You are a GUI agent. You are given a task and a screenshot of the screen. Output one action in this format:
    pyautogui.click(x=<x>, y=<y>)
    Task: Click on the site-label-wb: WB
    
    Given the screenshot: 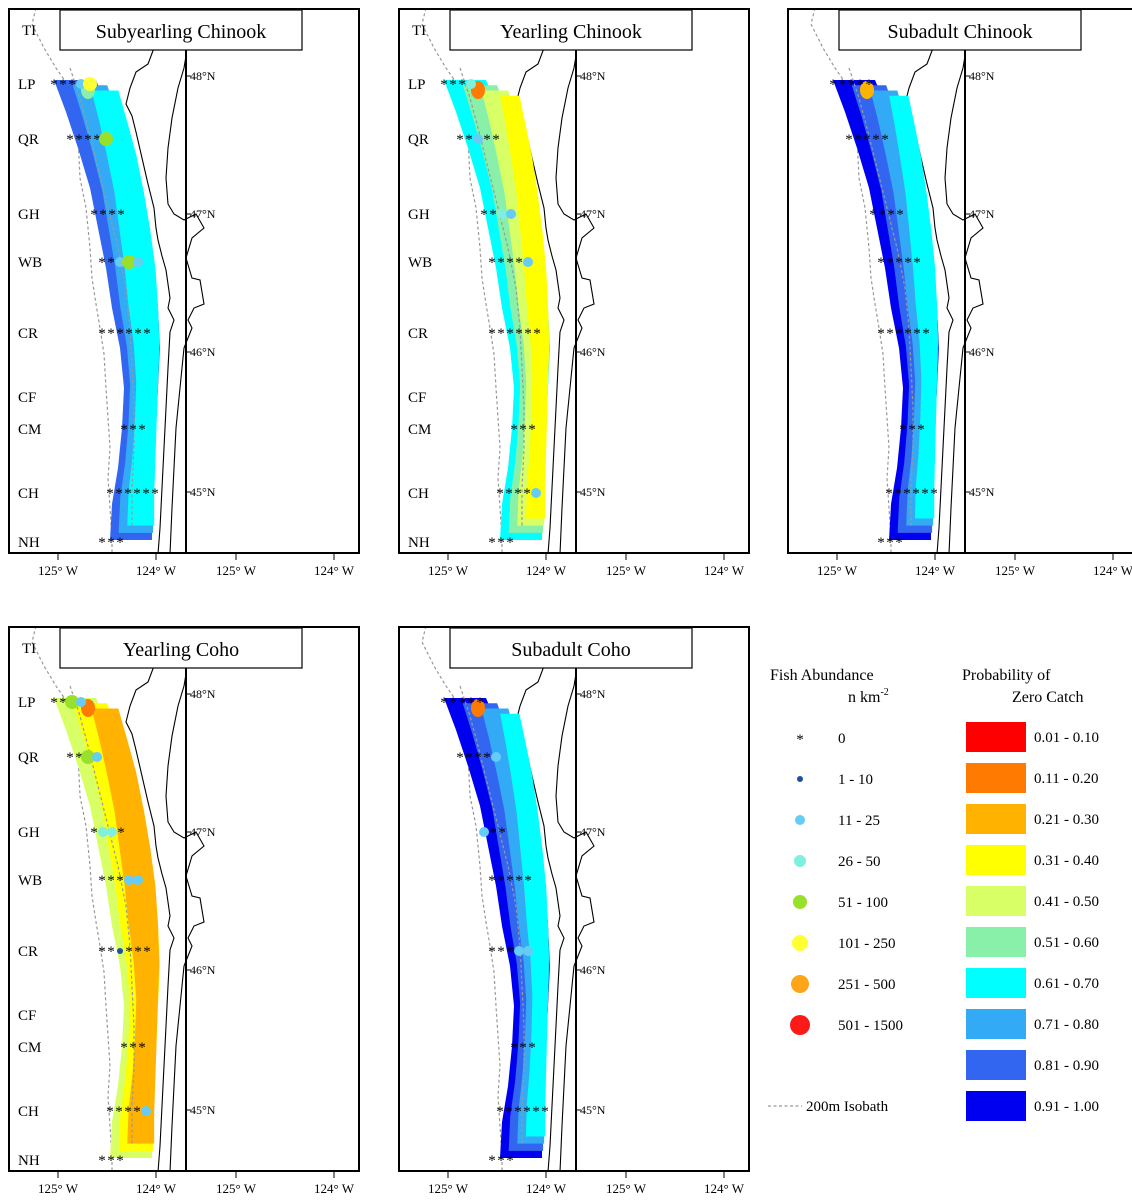 What is the action you would take?
    pyautogui.click(x=30, y=263)
    